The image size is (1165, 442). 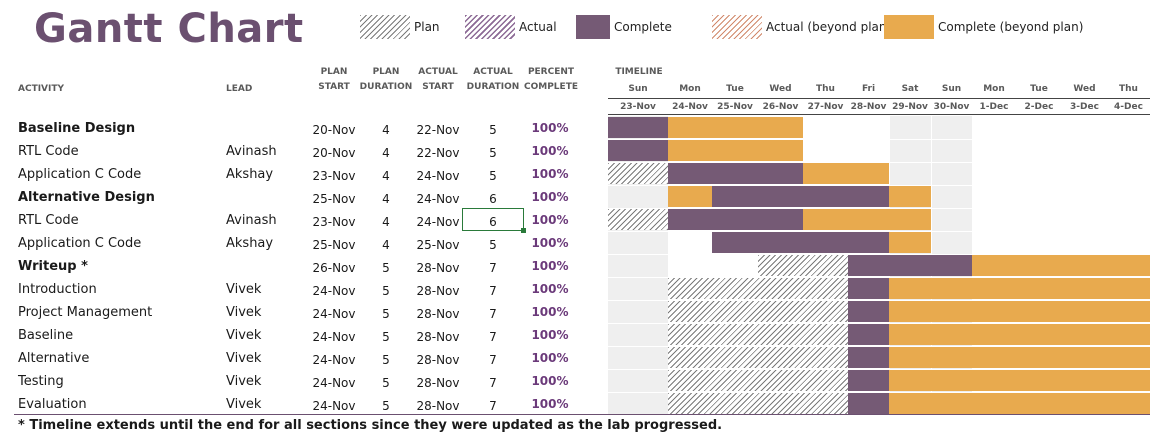 What do you see at coordinates (909, 27) in the screenshot?
I see `legend-complete-beyond-swatch` at bounding box center [909, 27].